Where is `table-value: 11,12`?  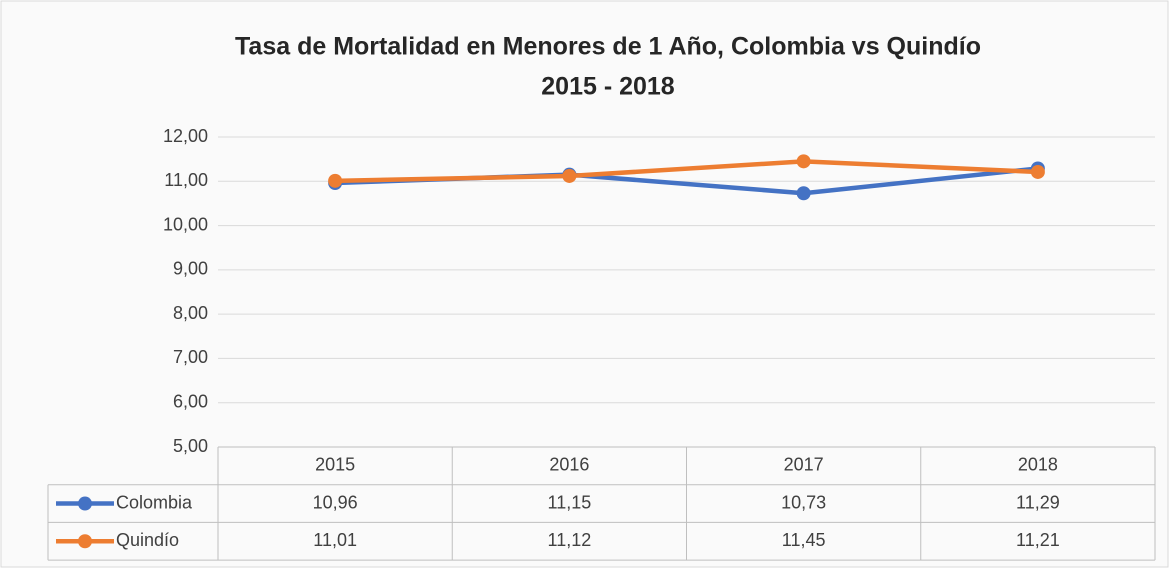 table-value: 11,12 is located at coordinates (570, 540).